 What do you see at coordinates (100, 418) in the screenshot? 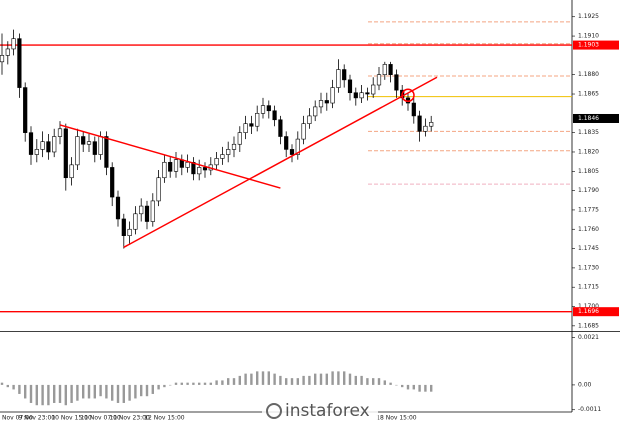
I see `x-tick-label: 11 Nov 07:00` at bounding box center [100, 418].